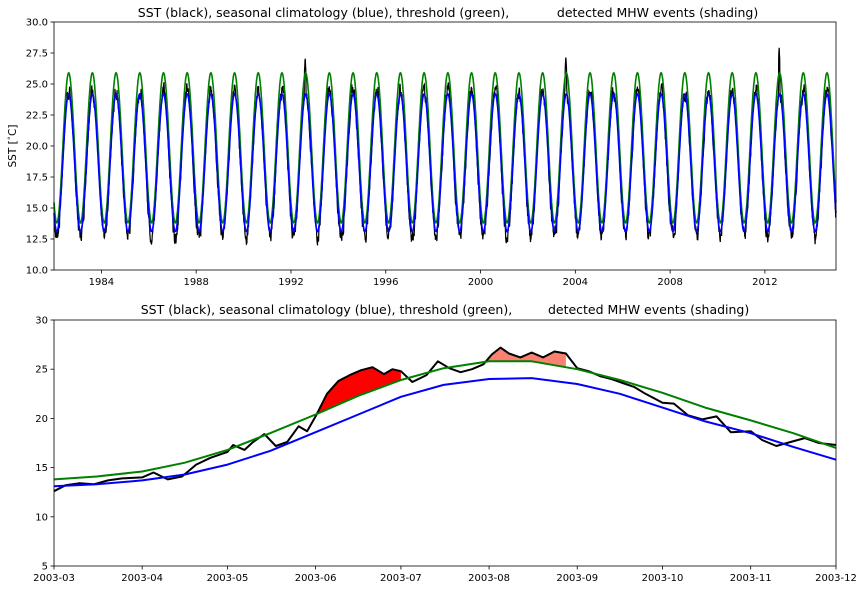 This screenshot has height=590, width=863. What do you see at coordinates (37, 23) in the screenshot?
I see `top-y-tick-label: 30.0` at bounding box center [37, 23].